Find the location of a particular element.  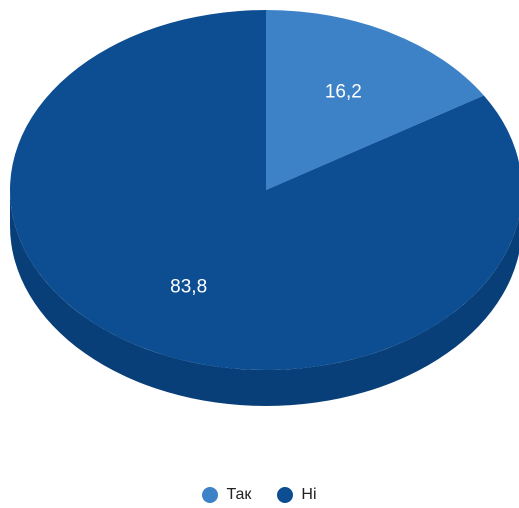

legend-marker-tak is located at coordinates (210, 495).